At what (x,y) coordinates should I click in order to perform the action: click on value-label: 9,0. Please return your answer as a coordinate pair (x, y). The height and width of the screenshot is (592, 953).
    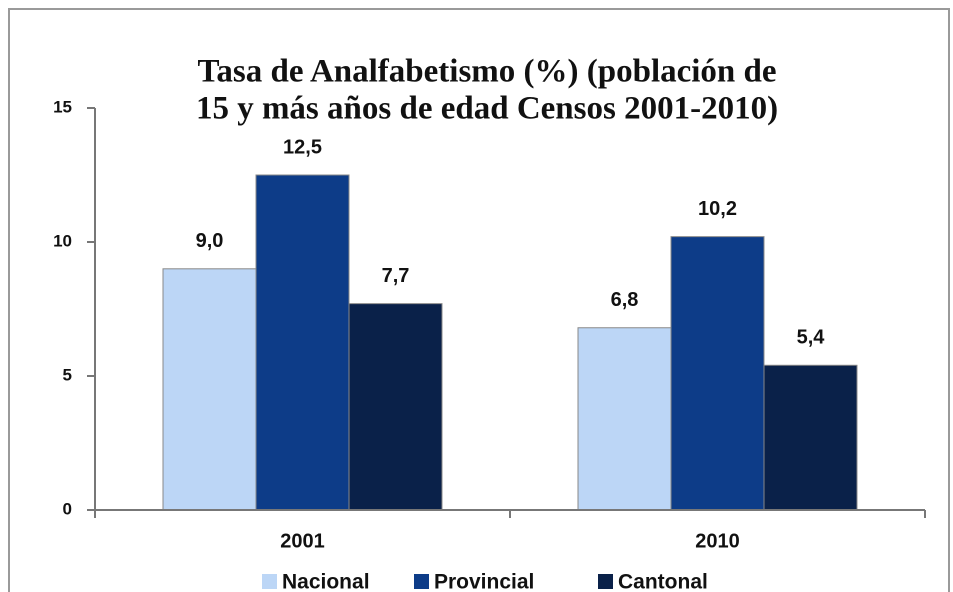
    Looking at the image, I should click on (210, 241).